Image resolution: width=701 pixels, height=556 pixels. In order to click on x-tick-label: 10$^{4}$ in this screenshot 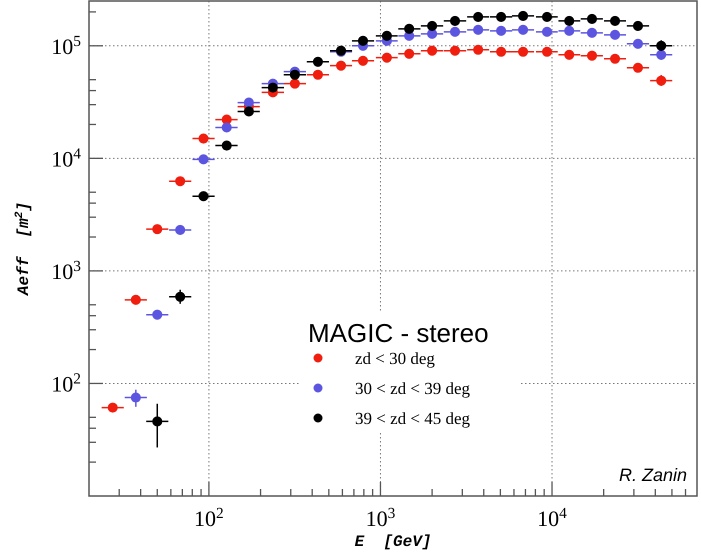, I will do `click(552, 517)`.